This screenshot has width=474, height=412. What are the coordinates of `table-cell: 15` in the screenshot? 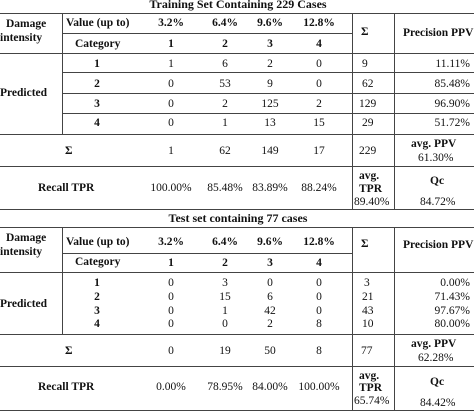 It's located at (225, 297).